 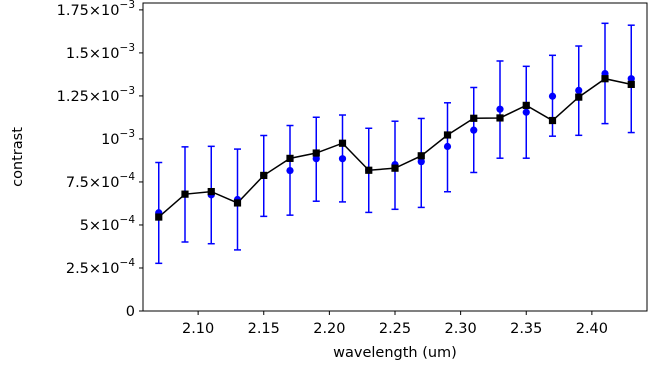 I want to click on x-tick-label: 2.15, so click(x=264, y=329).